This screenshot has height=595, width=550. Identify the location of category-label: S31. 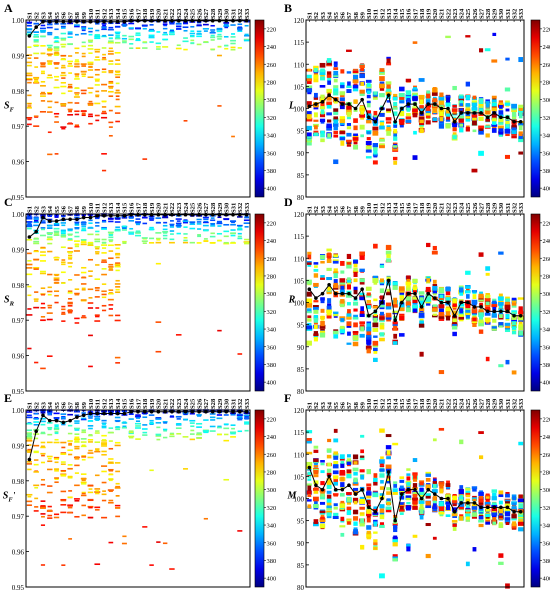
(508, 404).